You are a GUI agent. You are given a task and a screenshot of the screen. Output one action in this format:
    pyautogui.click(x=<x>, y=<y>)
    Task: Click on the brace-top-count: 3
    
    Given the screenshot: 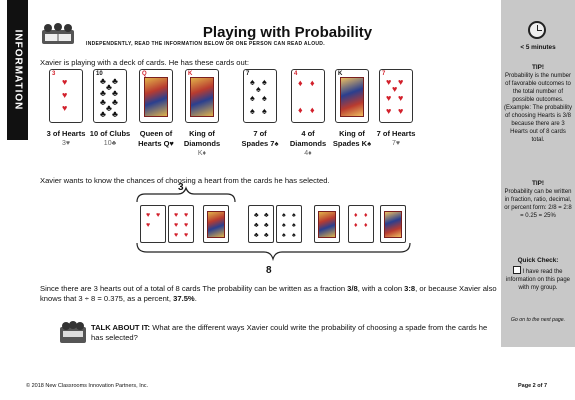 What is the action you would take?
    pyautogui.click(x=181, y=187)
    